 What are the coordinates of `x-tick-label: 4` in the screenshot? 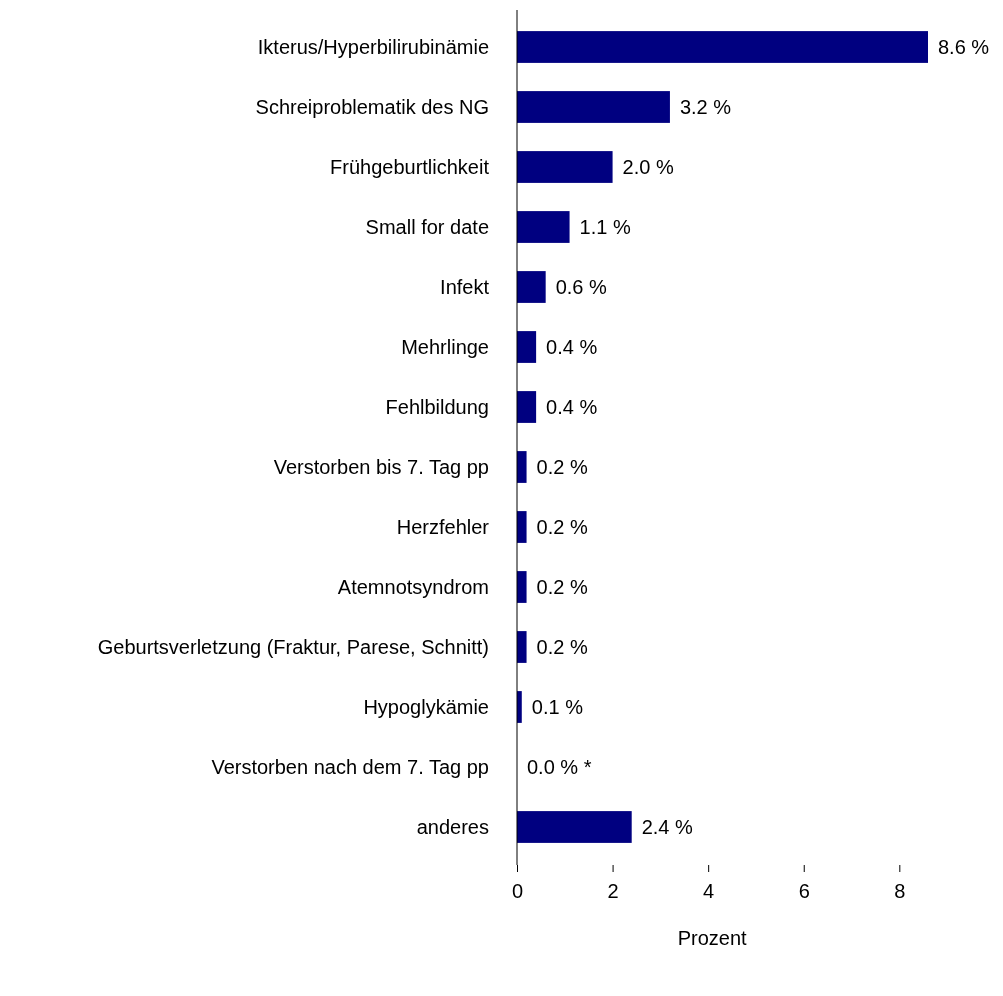 It's located at (709, 891).